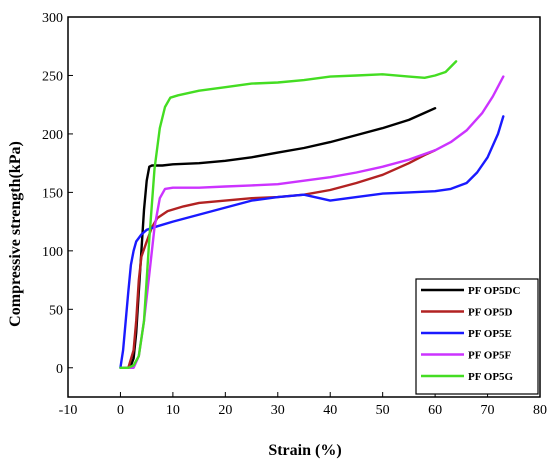 The height and width of the screenshot is (467, 550). I want to click on y-tick-label: 300, so click(52, 18).